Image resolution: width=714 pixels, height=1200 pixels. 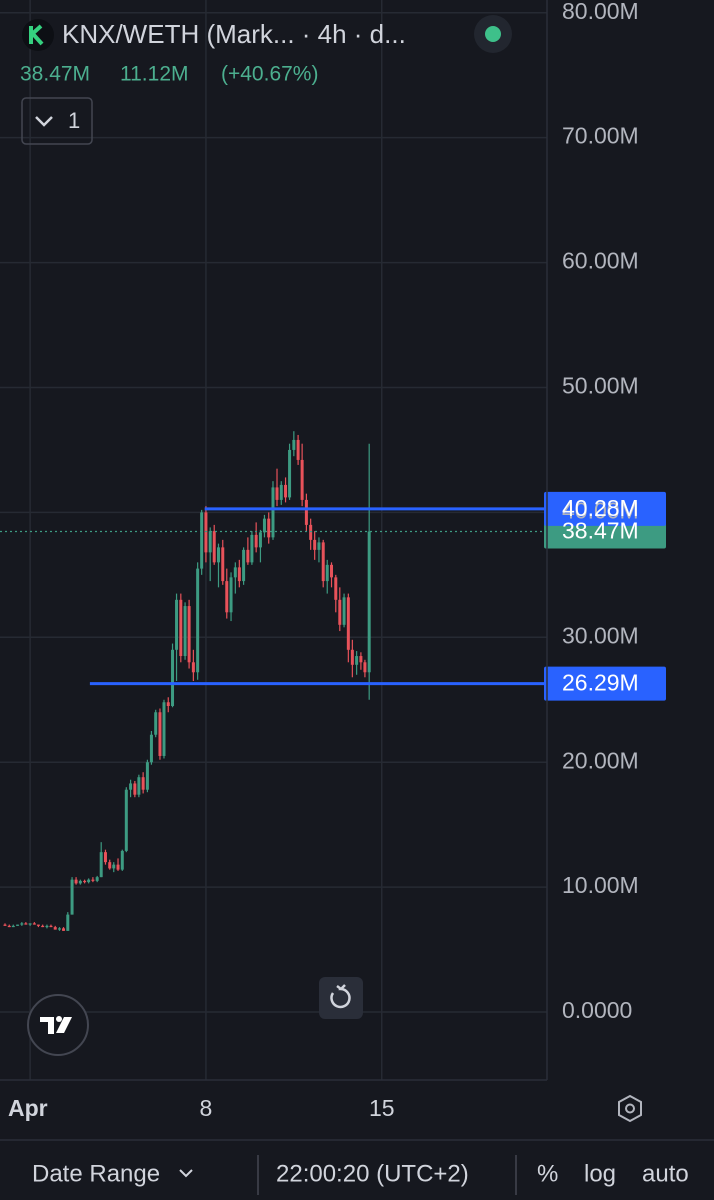 I want to click on percent-toggle: %, so click(x=547, y=1173).